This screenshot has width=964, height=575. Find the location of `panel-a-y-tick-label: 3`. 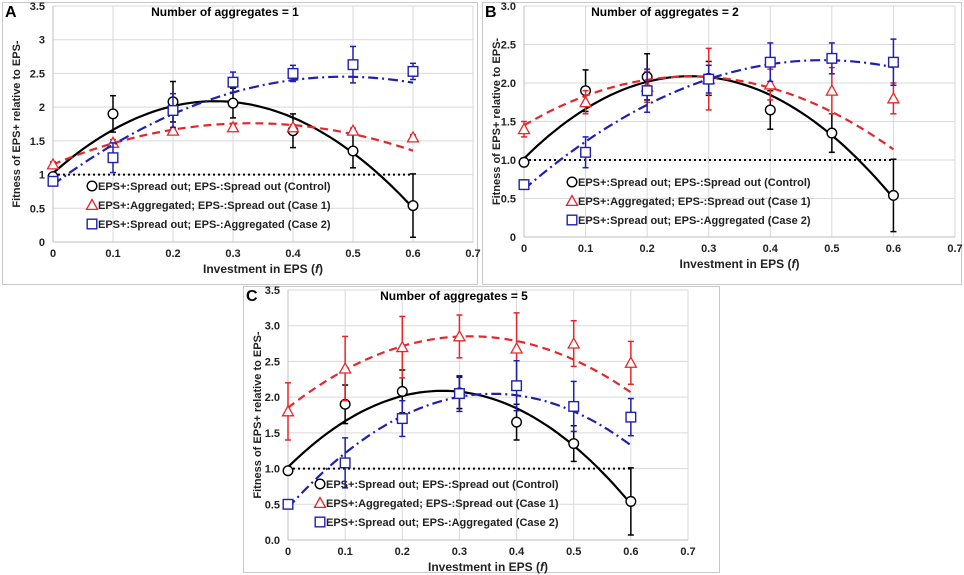

panel-a-y-tick-label: 3 is located at coordinates (42, 41).